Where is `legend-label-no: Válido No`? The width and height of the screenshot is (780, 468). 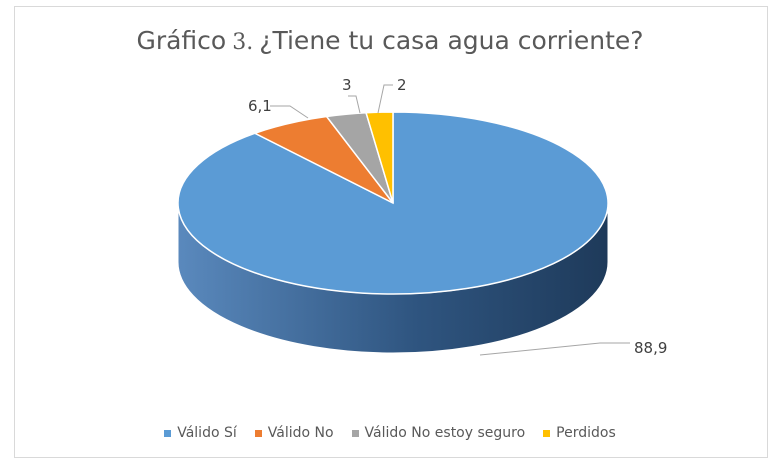
legend-label-no: Válido No is located at coordinates (300, 433).